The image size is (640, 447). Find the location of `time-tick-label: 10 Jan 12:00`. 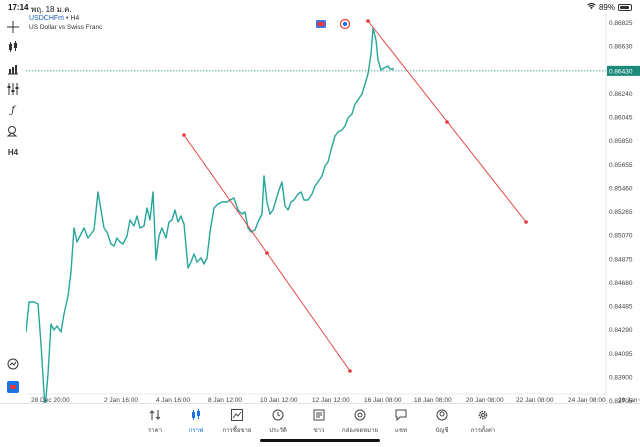

time-tick-label: 10 Jan 12:00 is located at coordinates (279, 400).